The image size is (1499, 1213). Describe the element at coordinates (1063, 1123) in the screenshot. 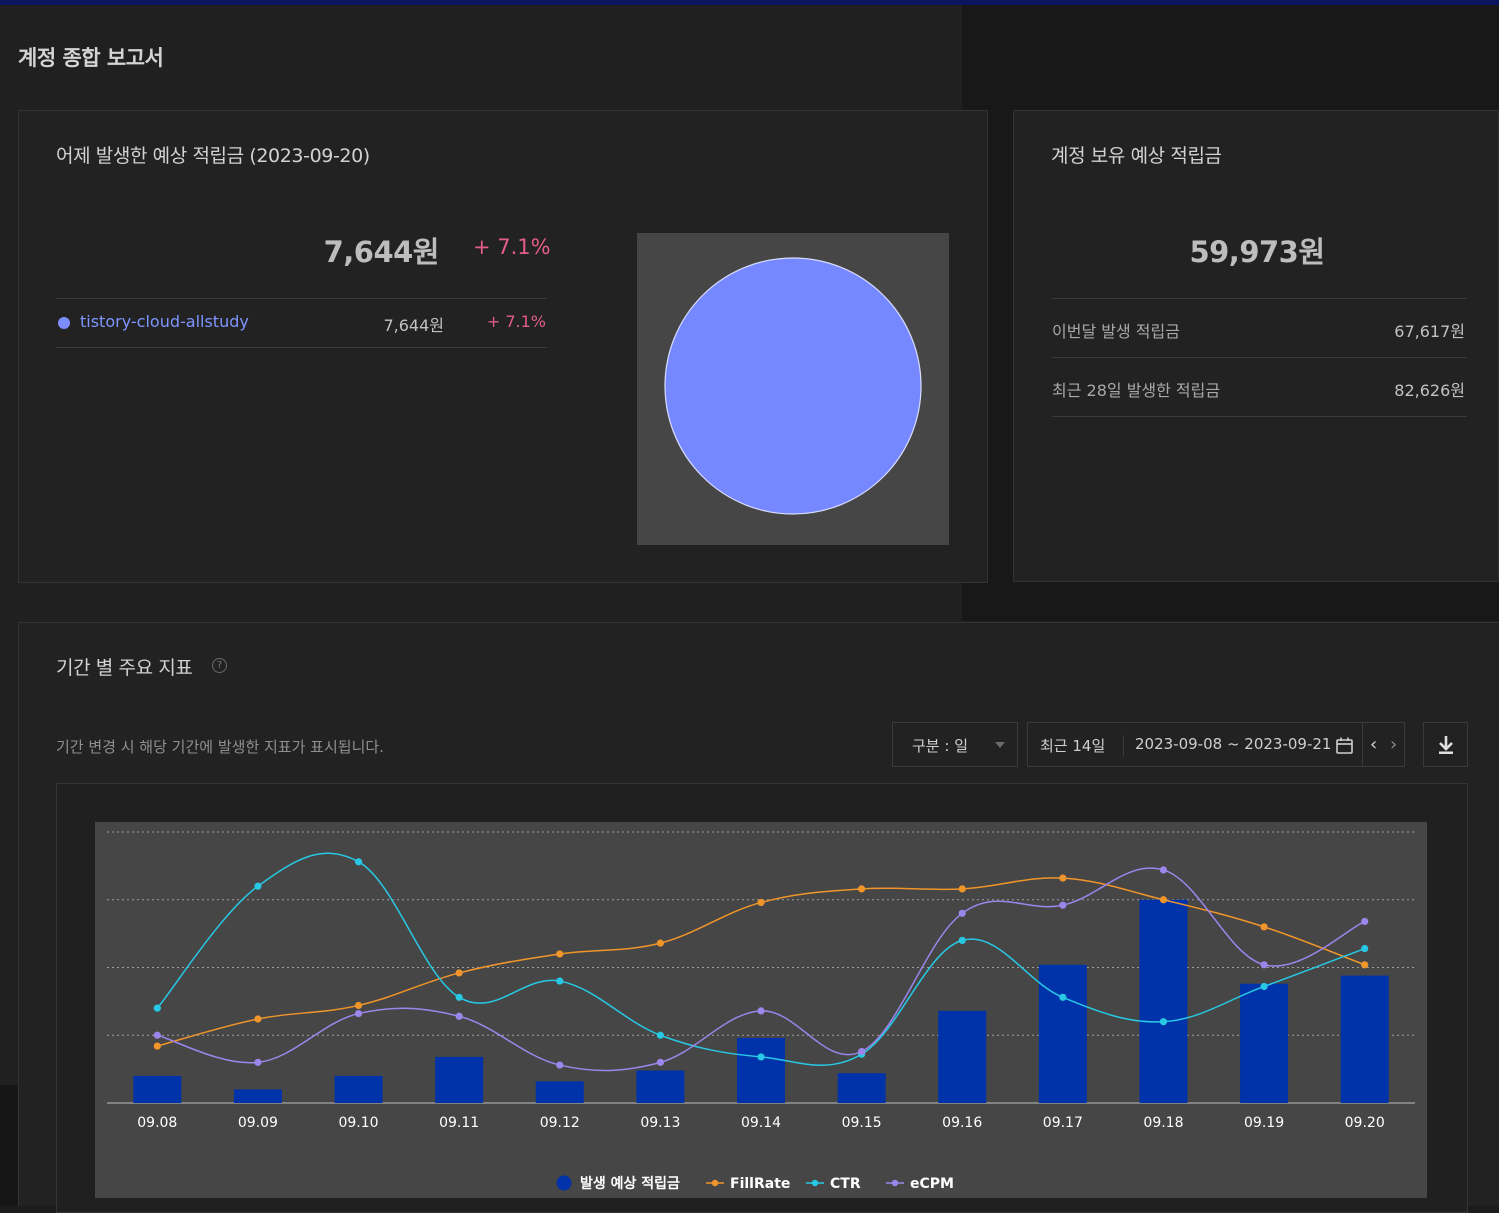

I see `x-tick-label: 09.17` at that location.